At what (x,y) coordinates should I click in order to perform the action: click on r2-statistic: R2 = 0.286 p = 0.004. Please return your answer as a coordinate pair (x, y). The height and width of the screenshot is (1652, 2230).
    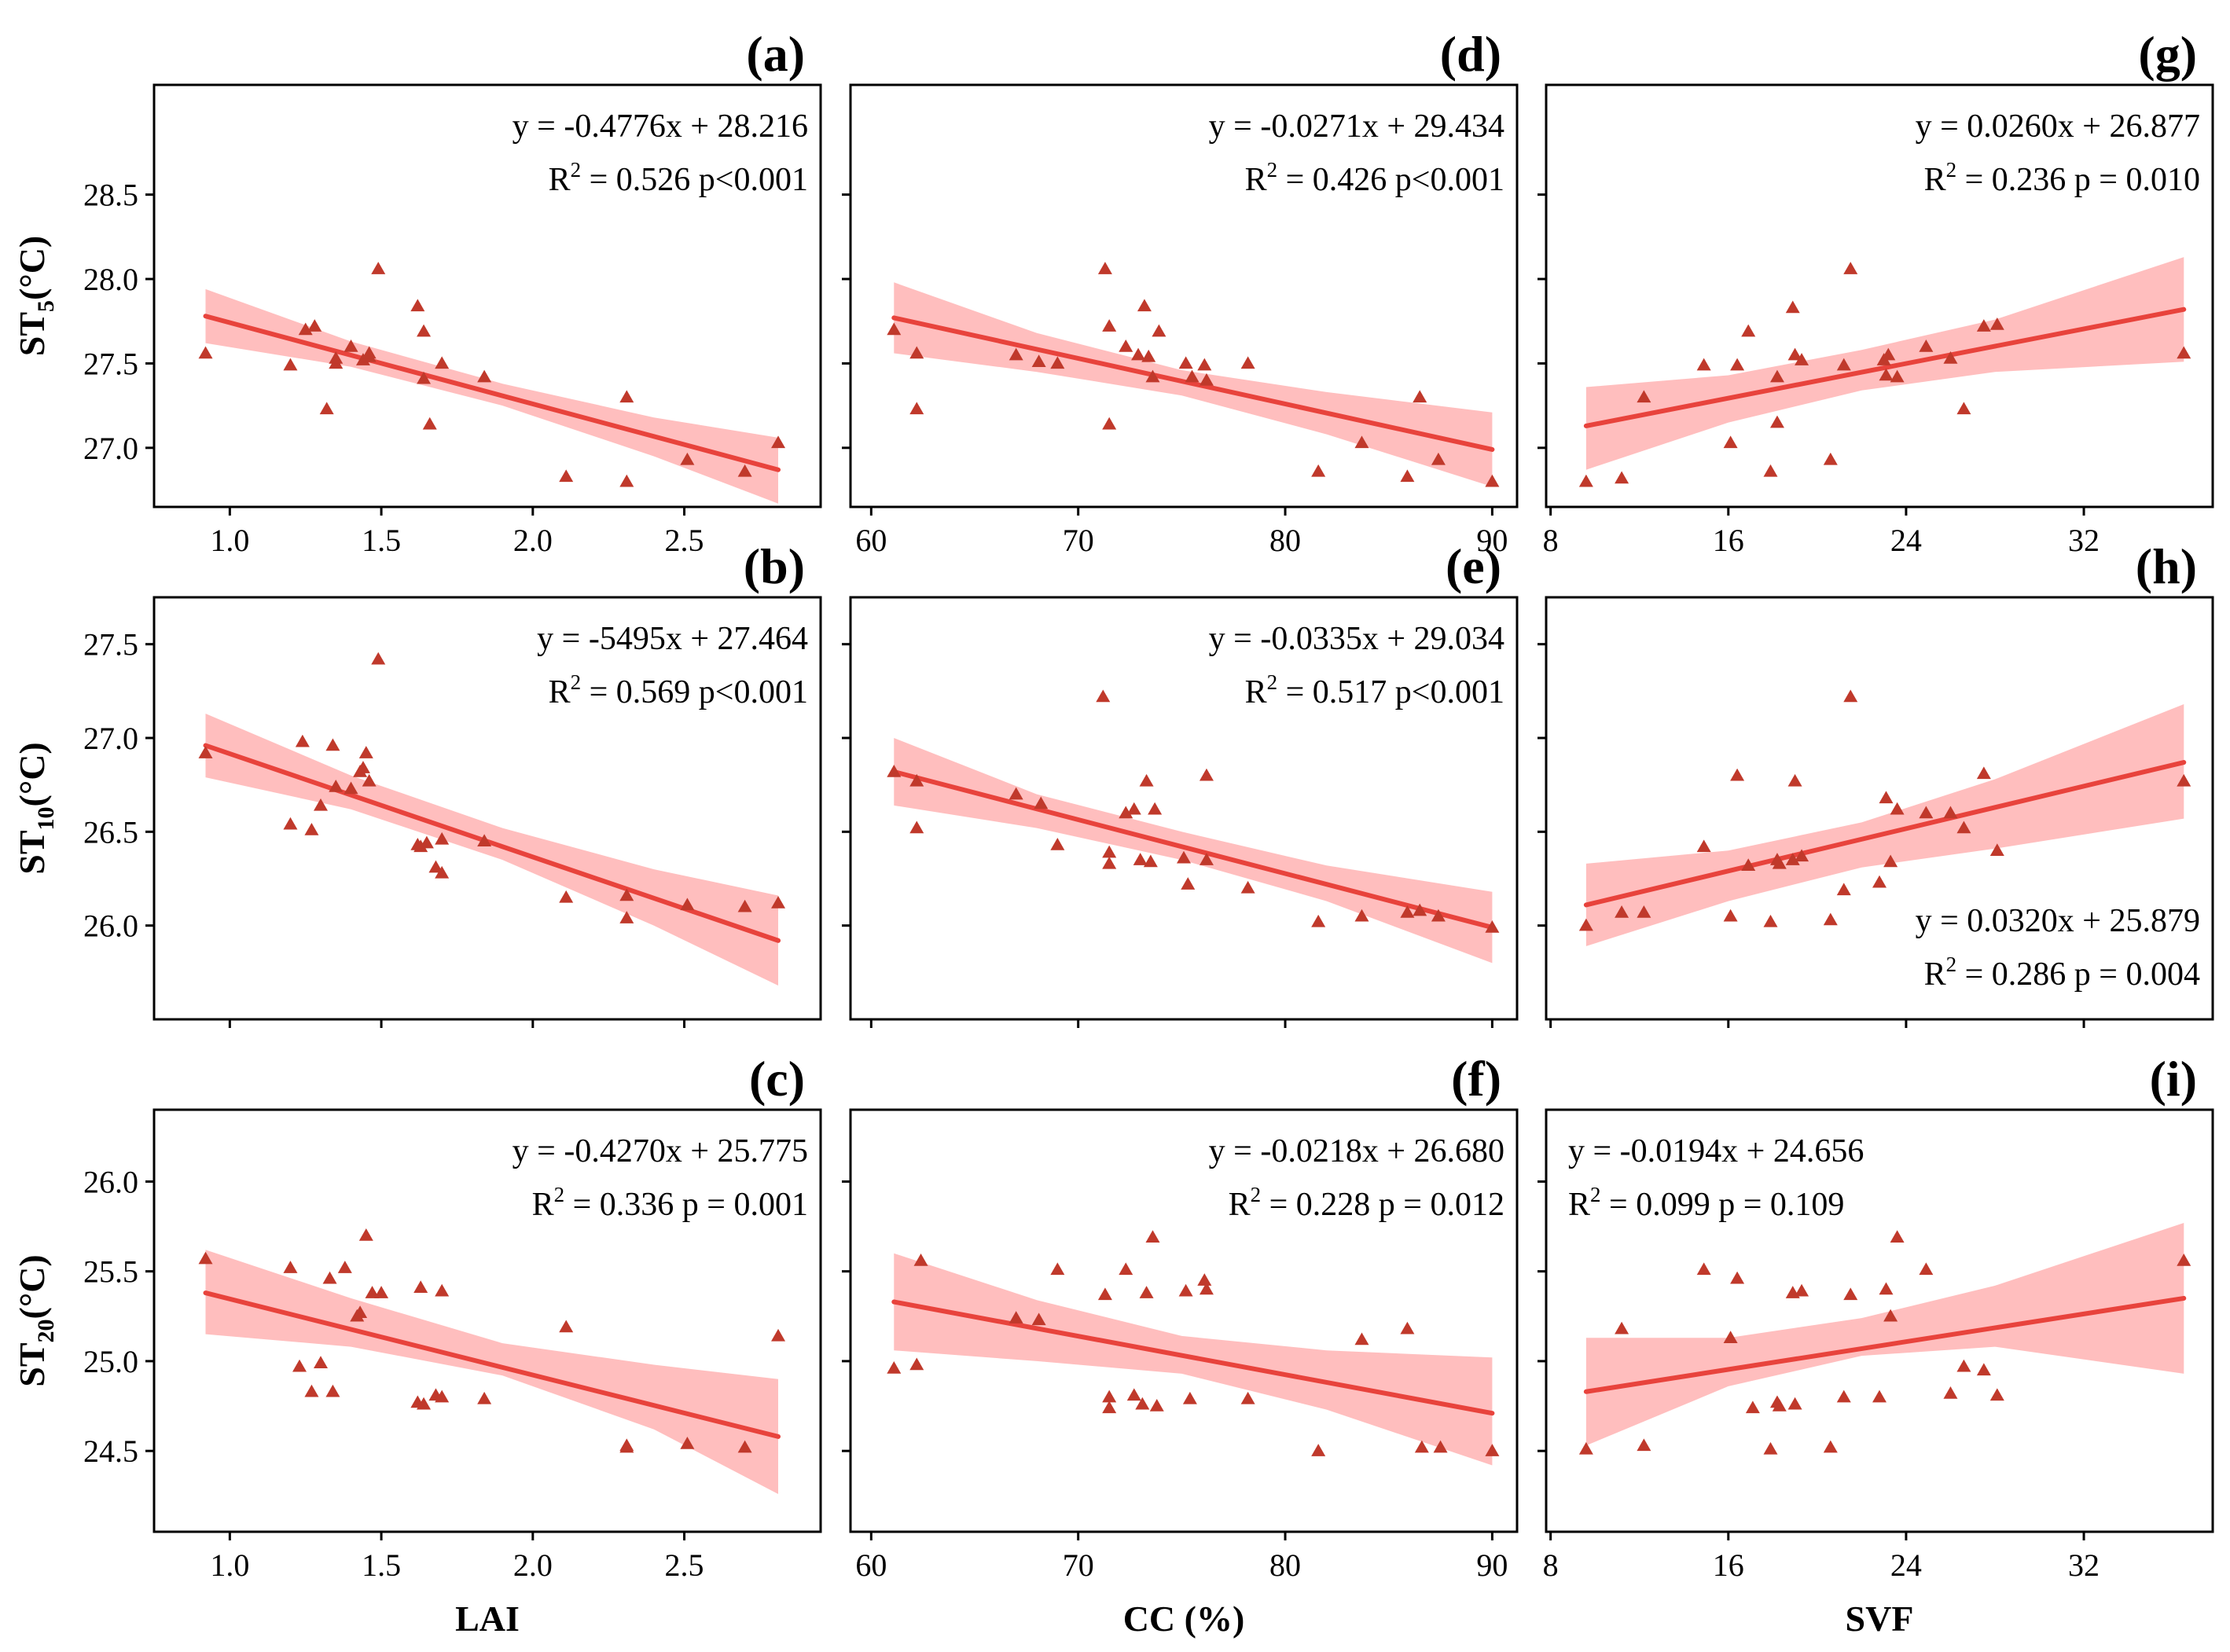
    Looking at the image, I should click on (2062, 973).